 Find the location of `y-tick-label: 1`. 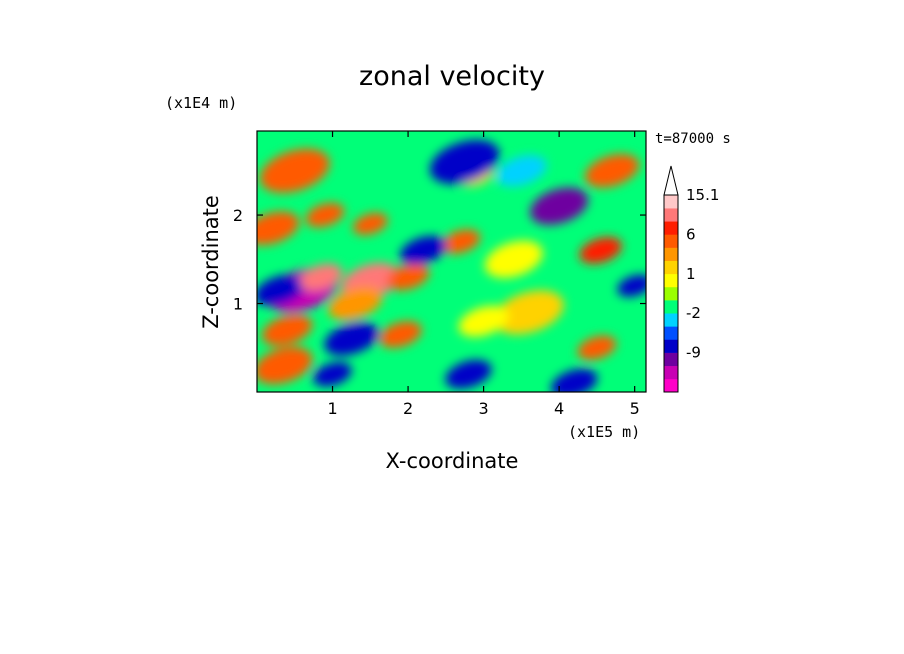

y-tick-label: 1 is located at coordinates (238, 304).